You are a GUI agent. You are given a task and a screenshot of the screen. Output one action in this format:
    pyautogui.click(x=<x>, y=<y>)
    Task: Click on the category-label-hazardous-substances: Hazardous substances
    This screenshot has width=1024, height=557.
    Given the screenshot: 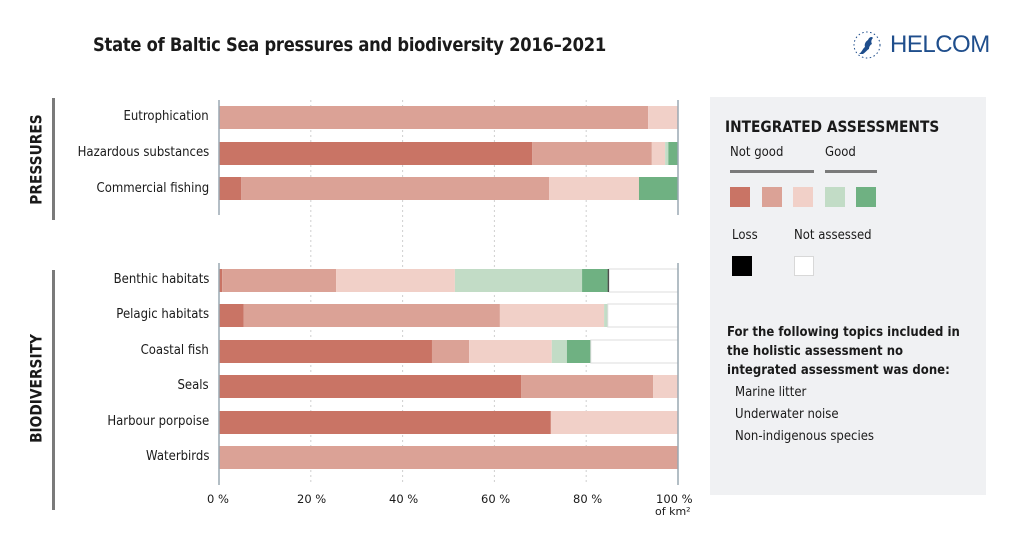 What is the action you would take?
    pyautogui.click(x=143, y=152)
    